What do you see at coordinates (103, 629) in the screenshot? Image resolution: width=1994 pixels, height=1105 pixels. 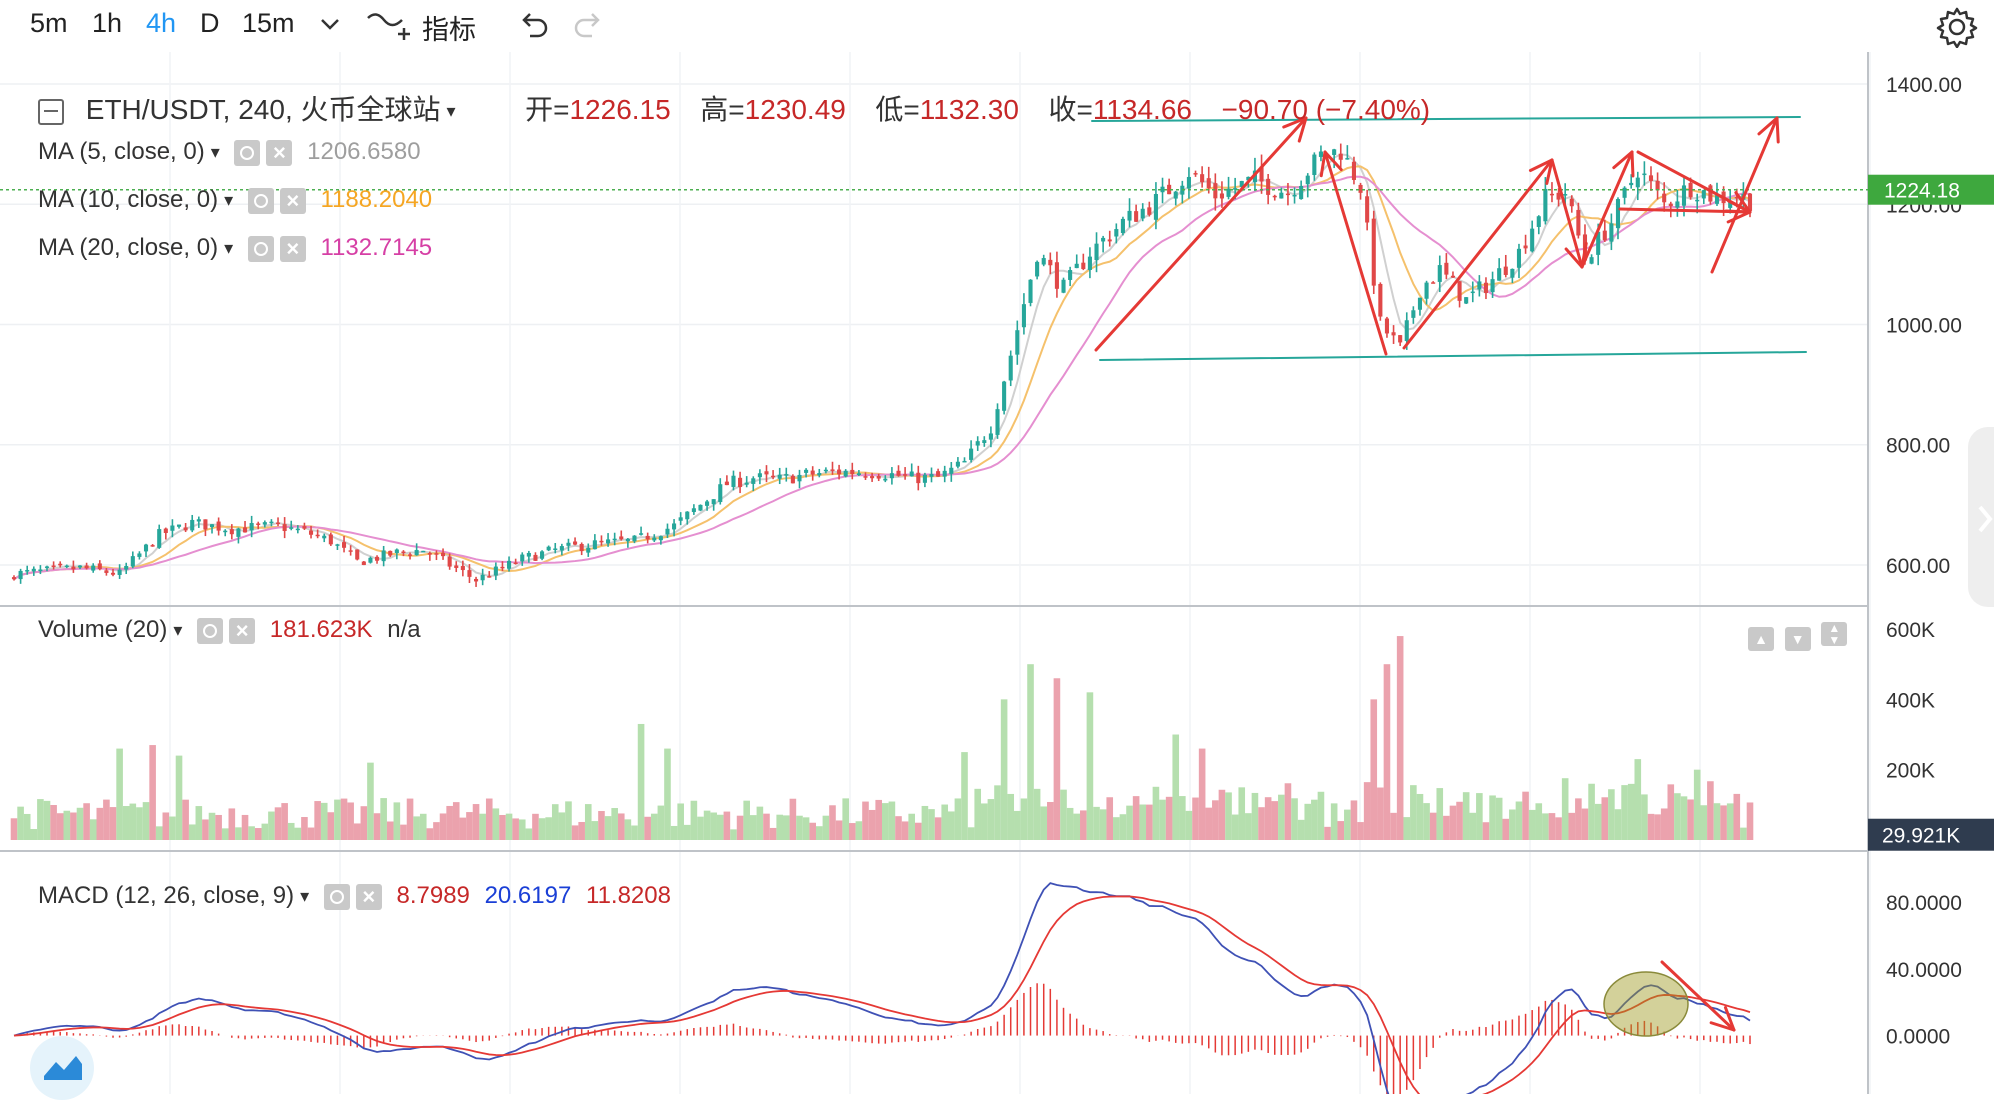 I see `volume-label: Volume (20)` at bounding box center [103, 629].